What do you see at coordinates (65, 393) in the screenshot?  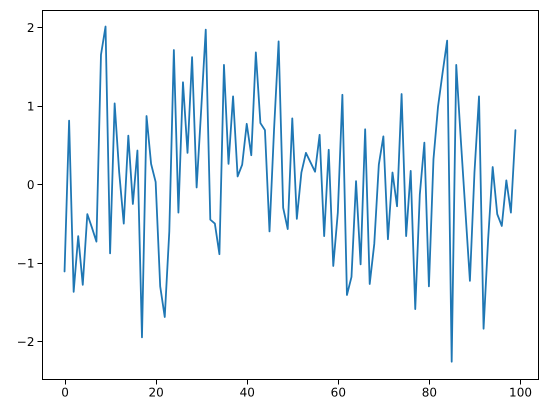 I see `x-tick-label: 0` at bounding box center [65, 393].